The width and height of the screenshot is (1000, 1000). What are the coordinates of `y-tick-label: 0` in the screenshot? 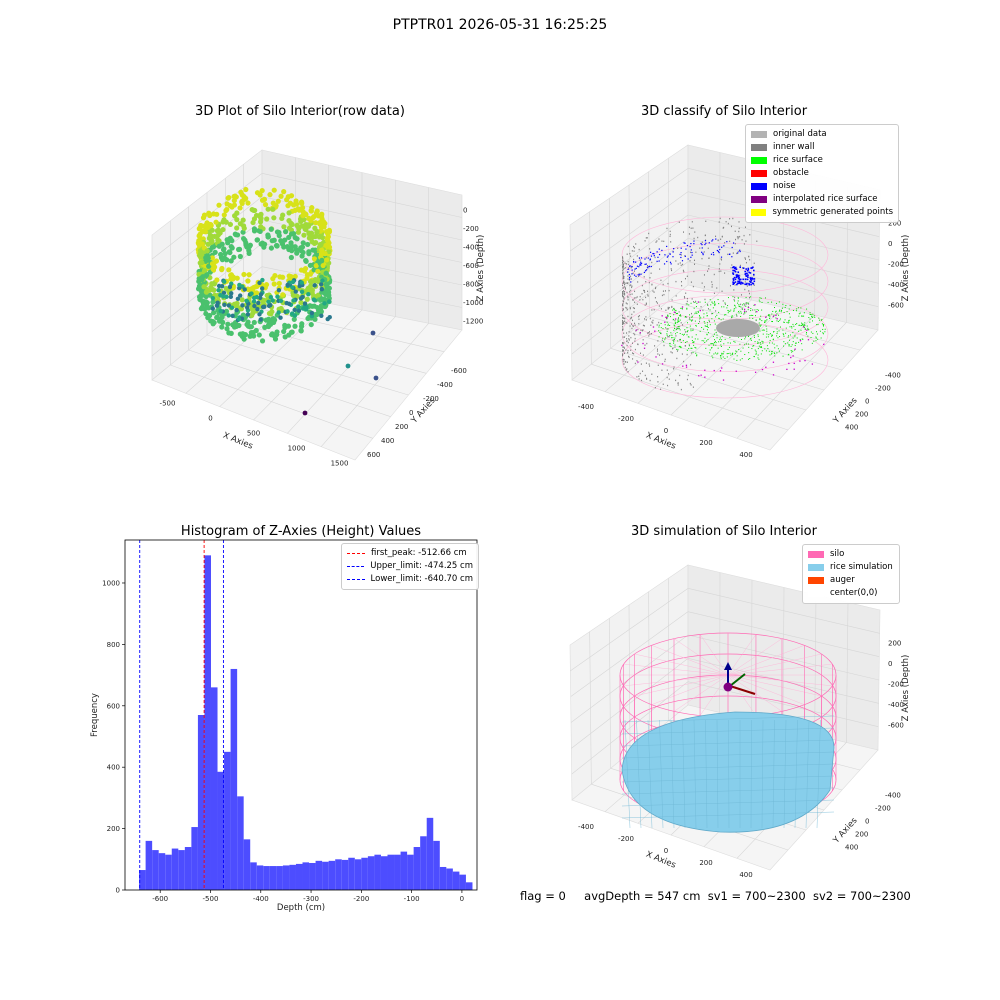 It's located at (118, 891).